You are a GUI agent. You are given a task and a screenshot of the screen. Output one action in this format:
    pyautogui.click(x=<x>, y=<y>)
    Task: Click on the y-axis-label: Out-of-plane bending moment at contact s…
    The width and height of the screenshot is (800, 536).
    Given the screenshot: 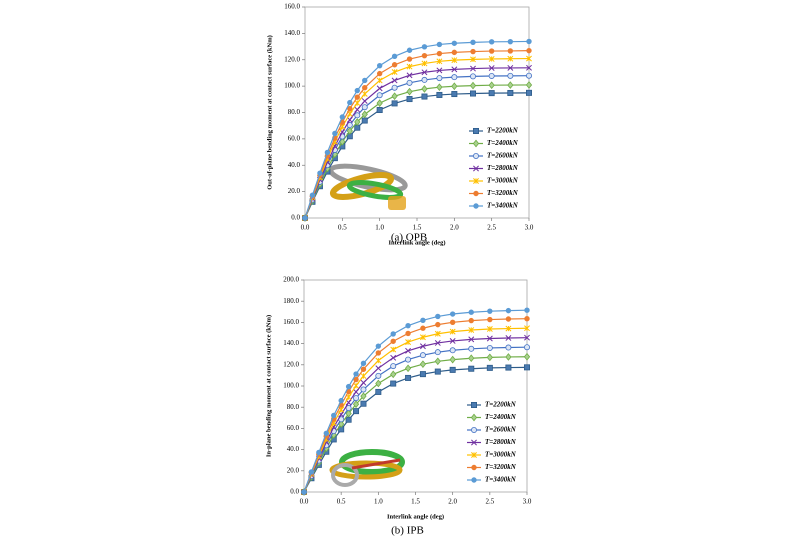 What is the action you would take?
    pyautogui.click(x=269, y=112)
    